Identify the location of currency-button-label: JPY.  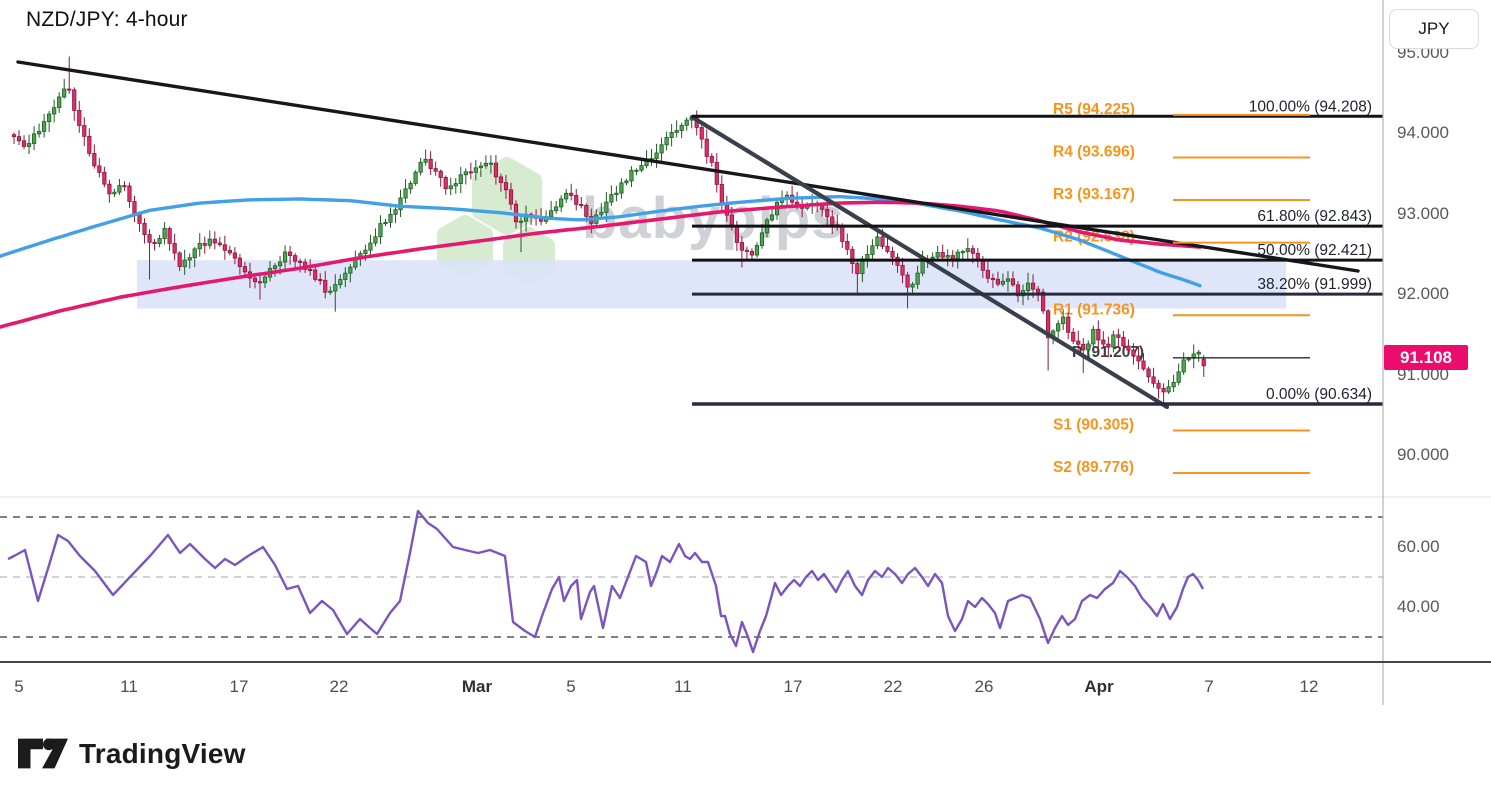
(1434, 28).